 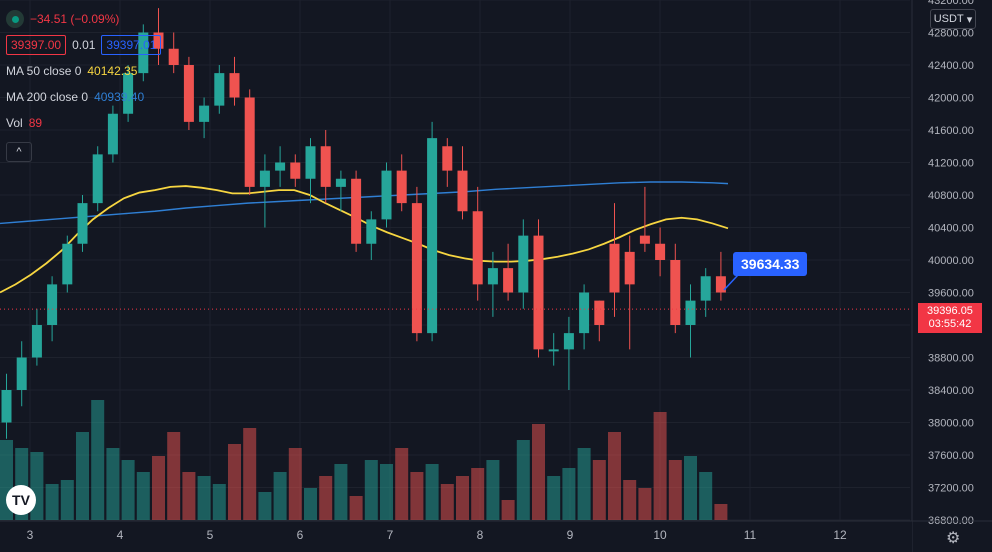 What do you see at coordinates (951, 294) in the screenshot?
I see `price-tick-label: 39600.00` at bounding box center [951, 294].